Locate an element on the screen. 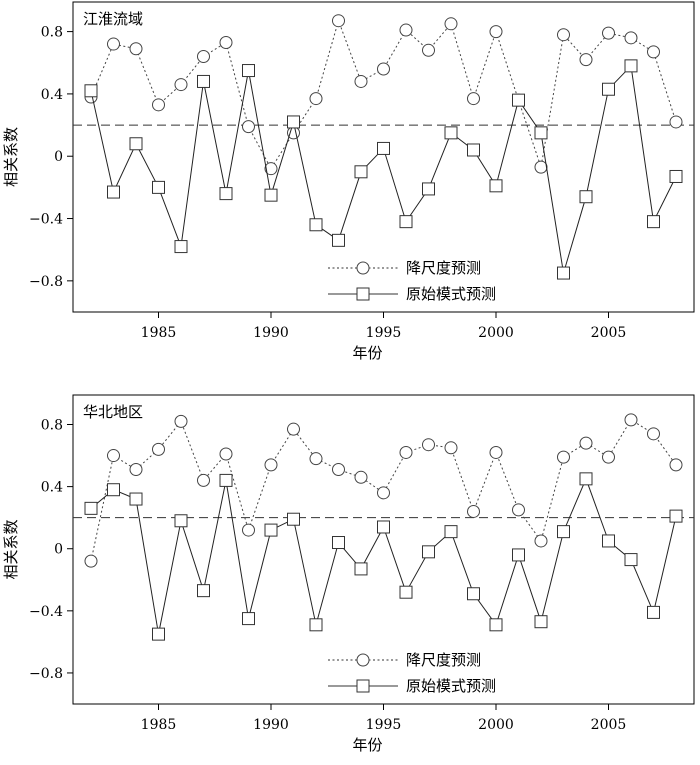 The height and width of the screenshot is (765, 700). panel-title: 华北地区 is located at coordinates (113, 412).